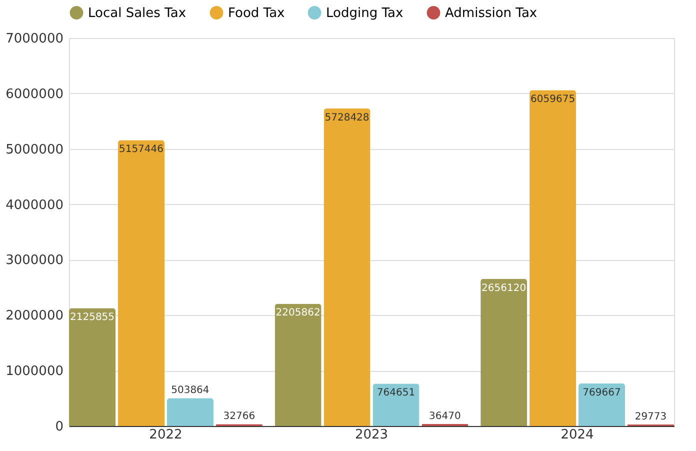  I want to click on data-label: 2125855, so click(92, 318).